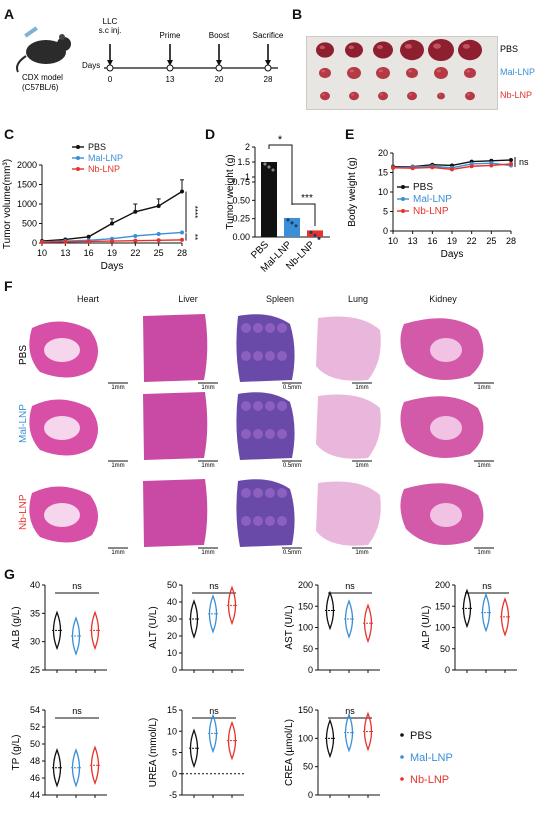 This screenshot has width=550, height=821. What do you see at coordinates (280, 299) in the screenshot?
I see `tissue-title: Spleen` at bounding box center [280, 299].